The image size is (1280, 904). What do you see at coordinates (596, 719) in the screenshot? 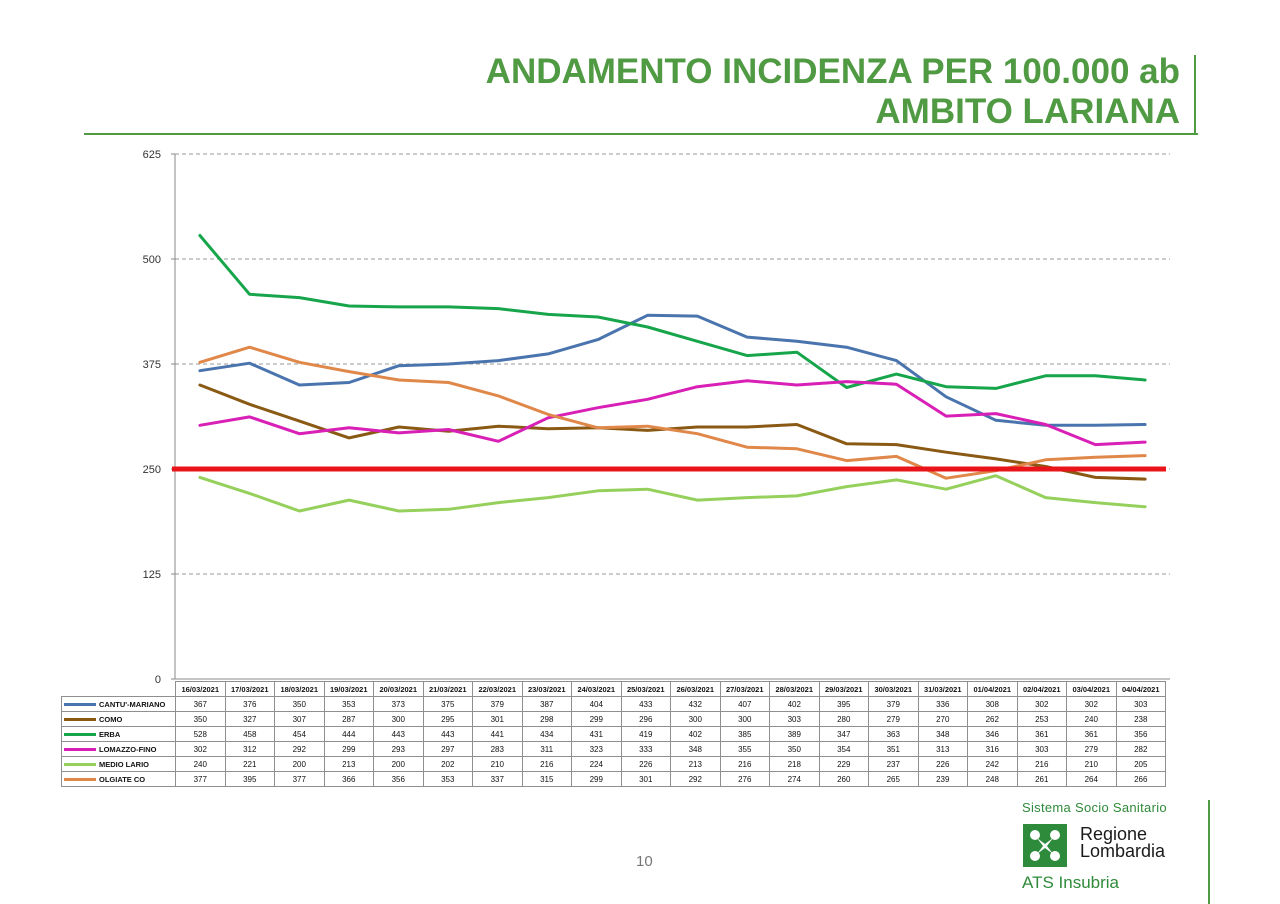
I see `value-cell: 299` at bounding box center [596, 719].